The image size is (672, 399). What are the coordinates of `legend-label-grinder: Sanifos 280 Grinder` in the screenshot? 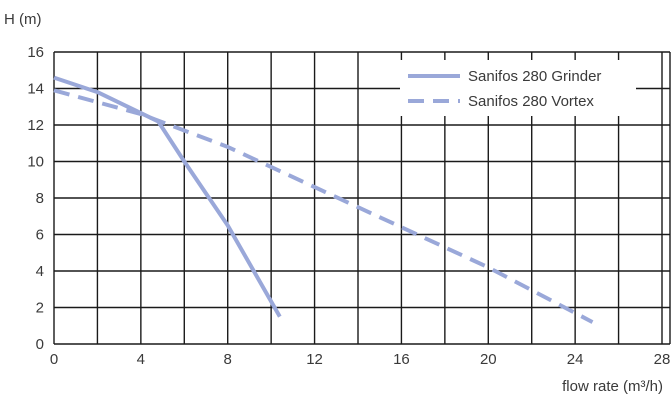 It's located at (534, 76).